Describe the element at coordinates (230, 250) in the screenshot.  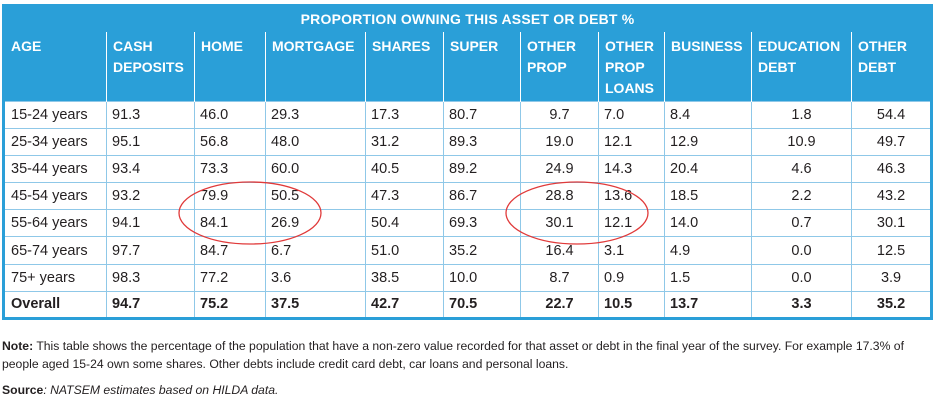
I see `table-cell: 84.7` at that location.